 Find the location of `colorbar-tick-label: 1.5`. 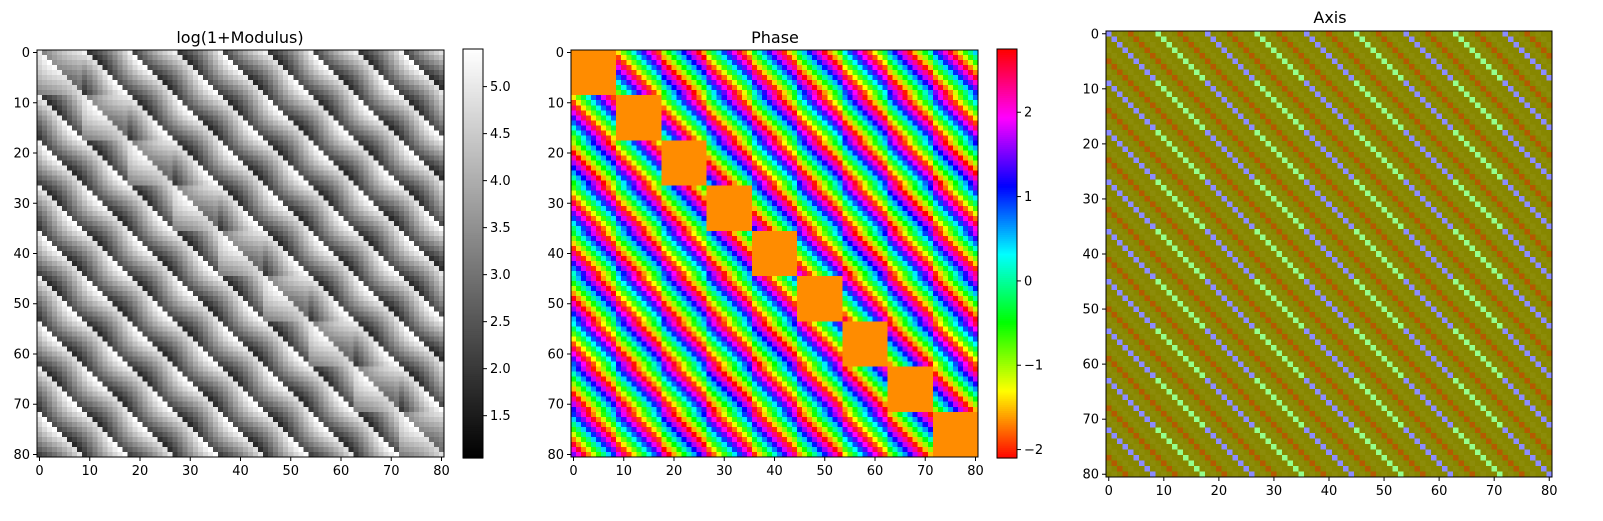

colorbar-tick-label: 1.5 is located at coordinates (500, 416).